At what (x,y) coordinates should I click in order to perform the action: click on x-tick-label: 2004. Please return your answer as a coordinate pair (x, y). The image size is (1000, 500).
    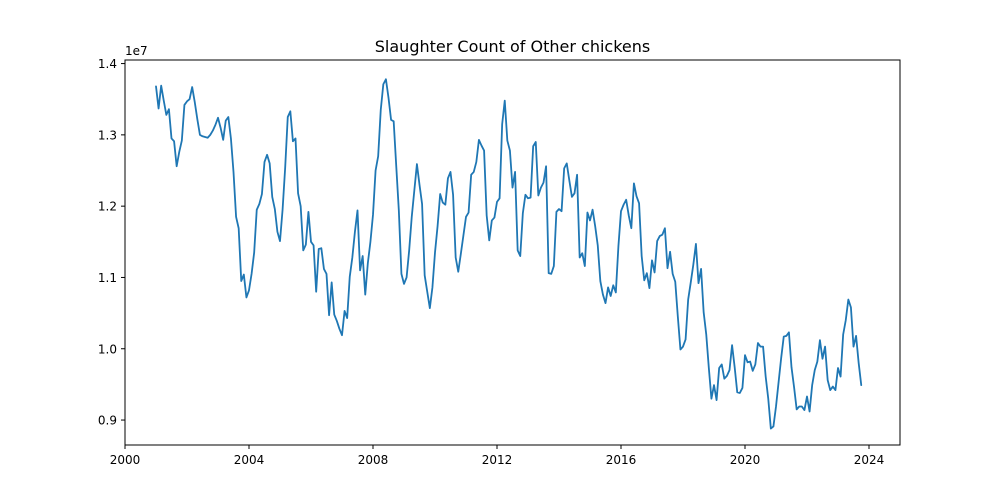
    Looking at the image, I should click on (249, 460).